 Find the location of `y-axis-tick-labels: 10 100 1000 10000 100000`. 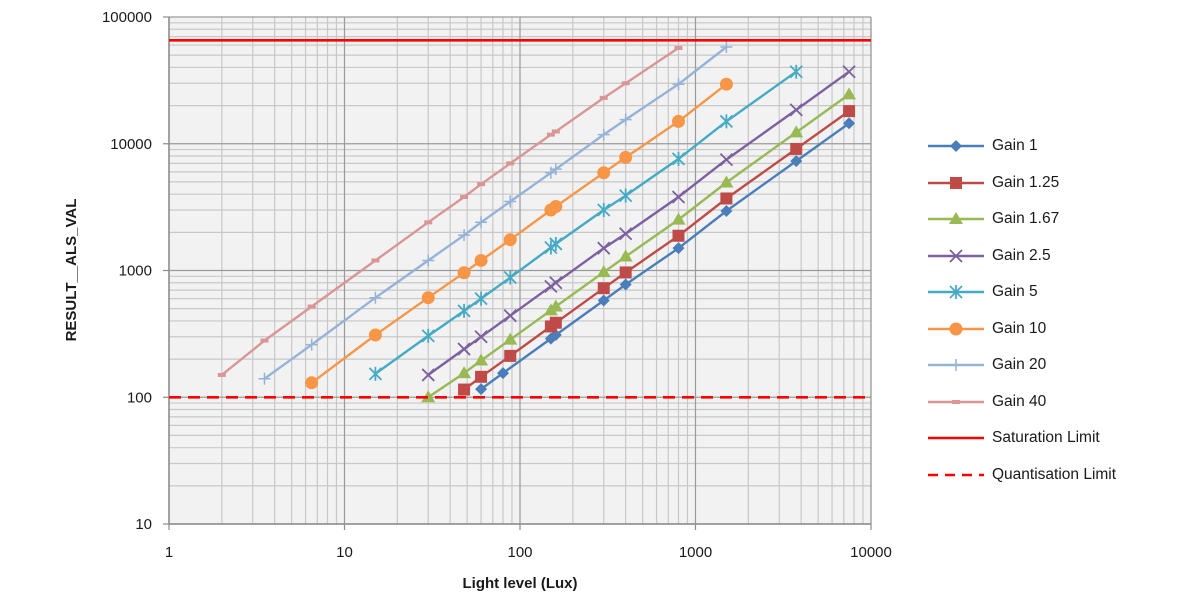

y-axis-tick-labels: 10 100 1000 10000 100000 is located at coordinates (127, 271).